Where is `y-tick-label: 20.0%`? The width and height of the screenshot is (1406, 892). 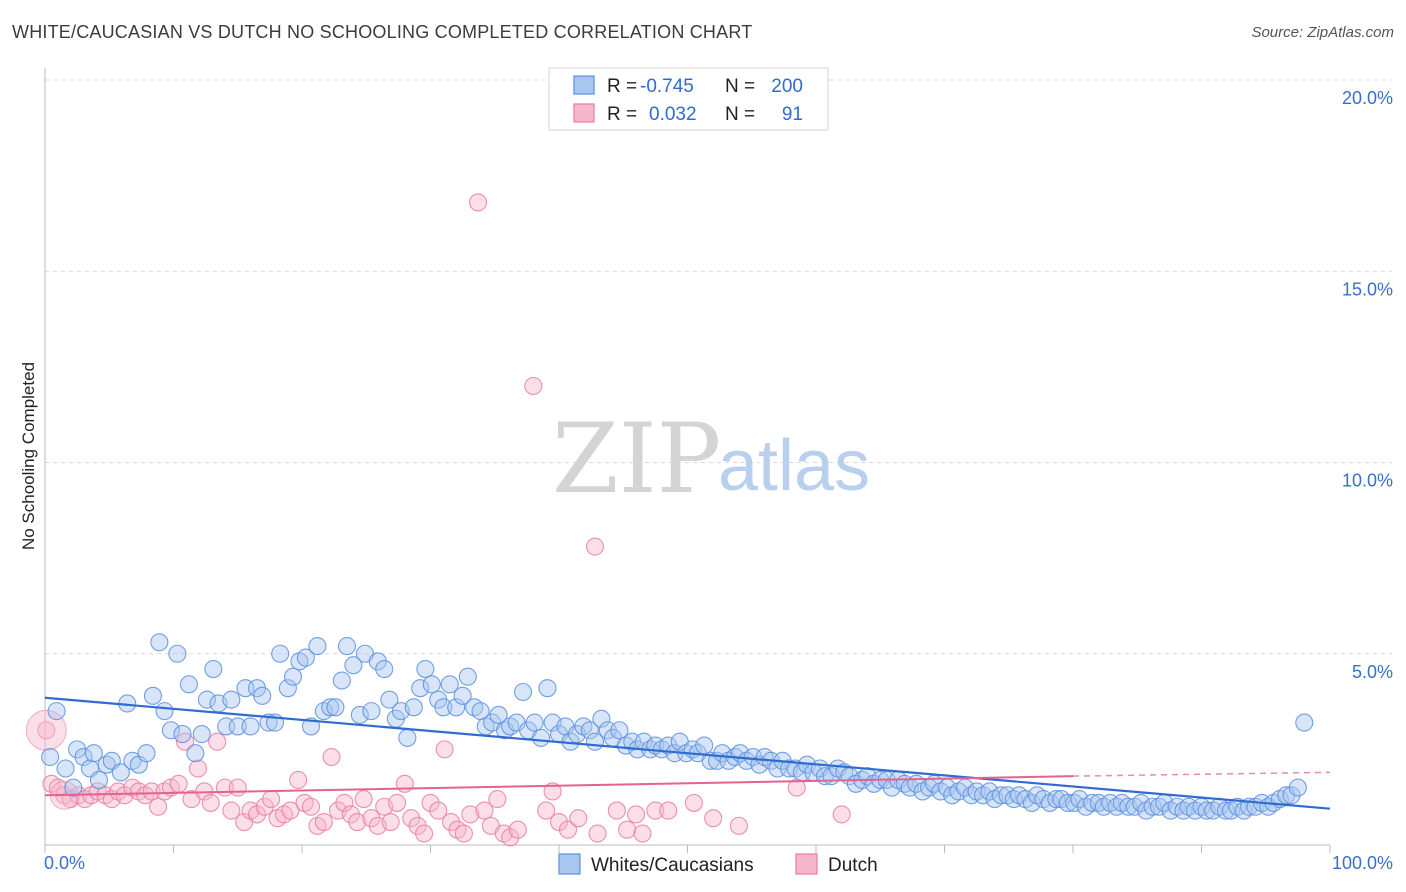
y-tick-label: 20.0% is located at coordinates (1367, 98).